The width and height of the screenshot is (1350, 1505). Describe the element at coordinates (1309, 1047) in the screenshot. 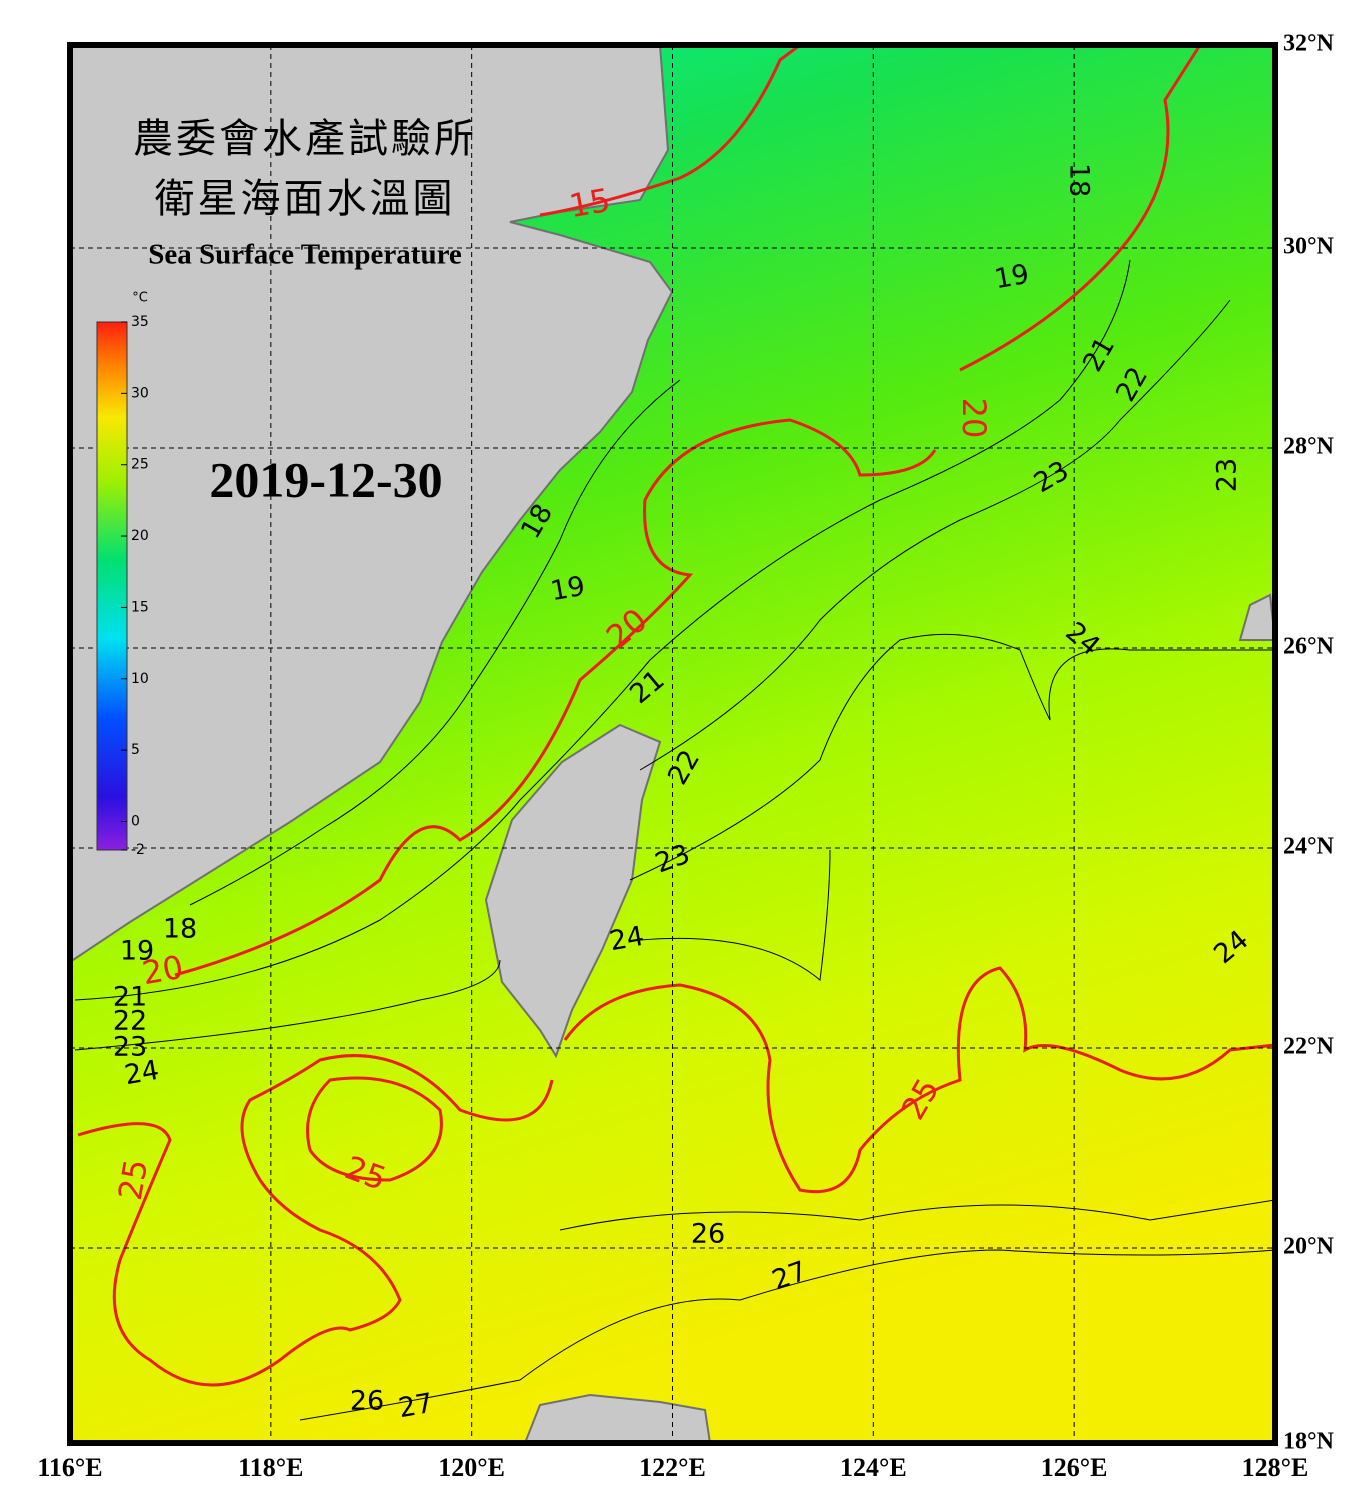

I see `lat-label: 22°N` at that location.